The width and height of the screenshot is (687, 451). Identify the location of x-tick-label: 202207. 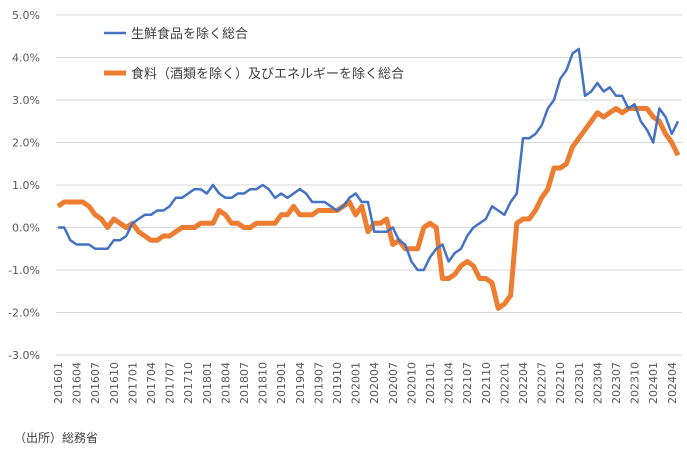
(542, 383).